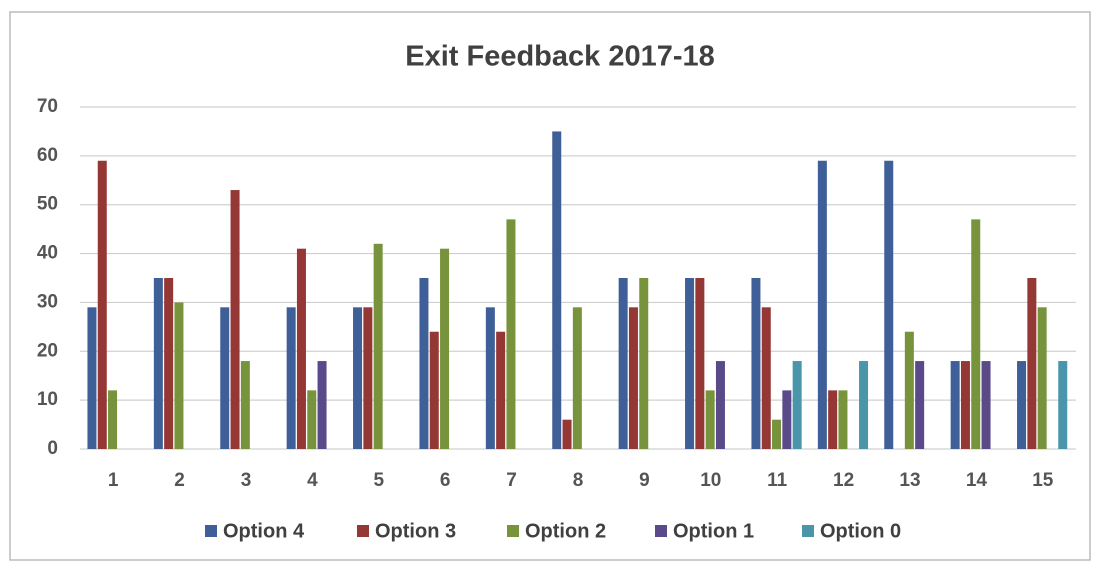  What do you see at coordinates (843, 480) in the screenshot?
I see `x-tick-label: 12` at bounding box center [843, 480].